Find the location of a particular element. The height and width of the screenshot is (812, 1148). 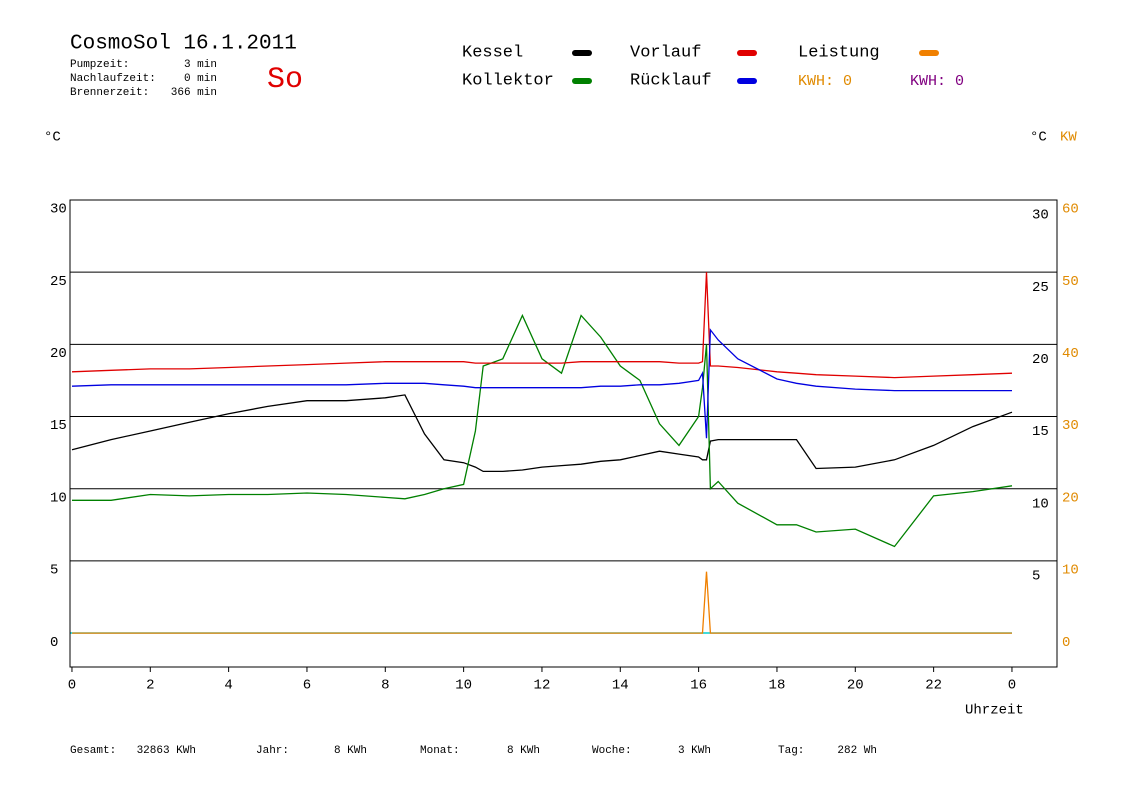

y-tick-label-right: 25 is located at coordinates (1040, 288).